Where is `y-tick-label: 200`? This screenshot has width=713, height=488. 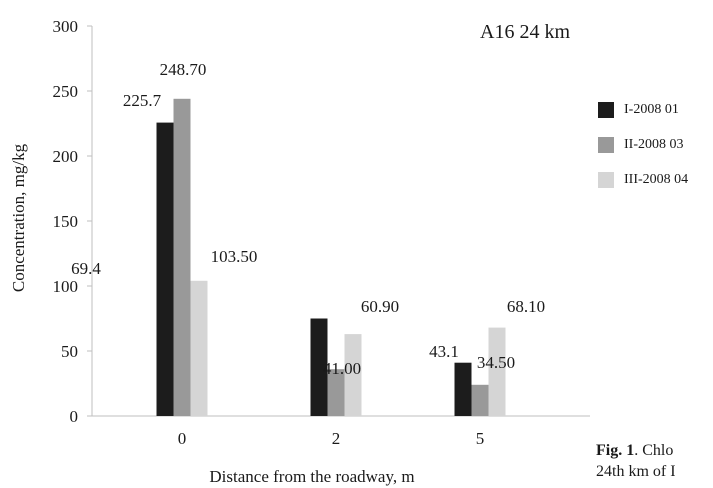 y-tick-label: 200 is located at coordinates (66, 156).